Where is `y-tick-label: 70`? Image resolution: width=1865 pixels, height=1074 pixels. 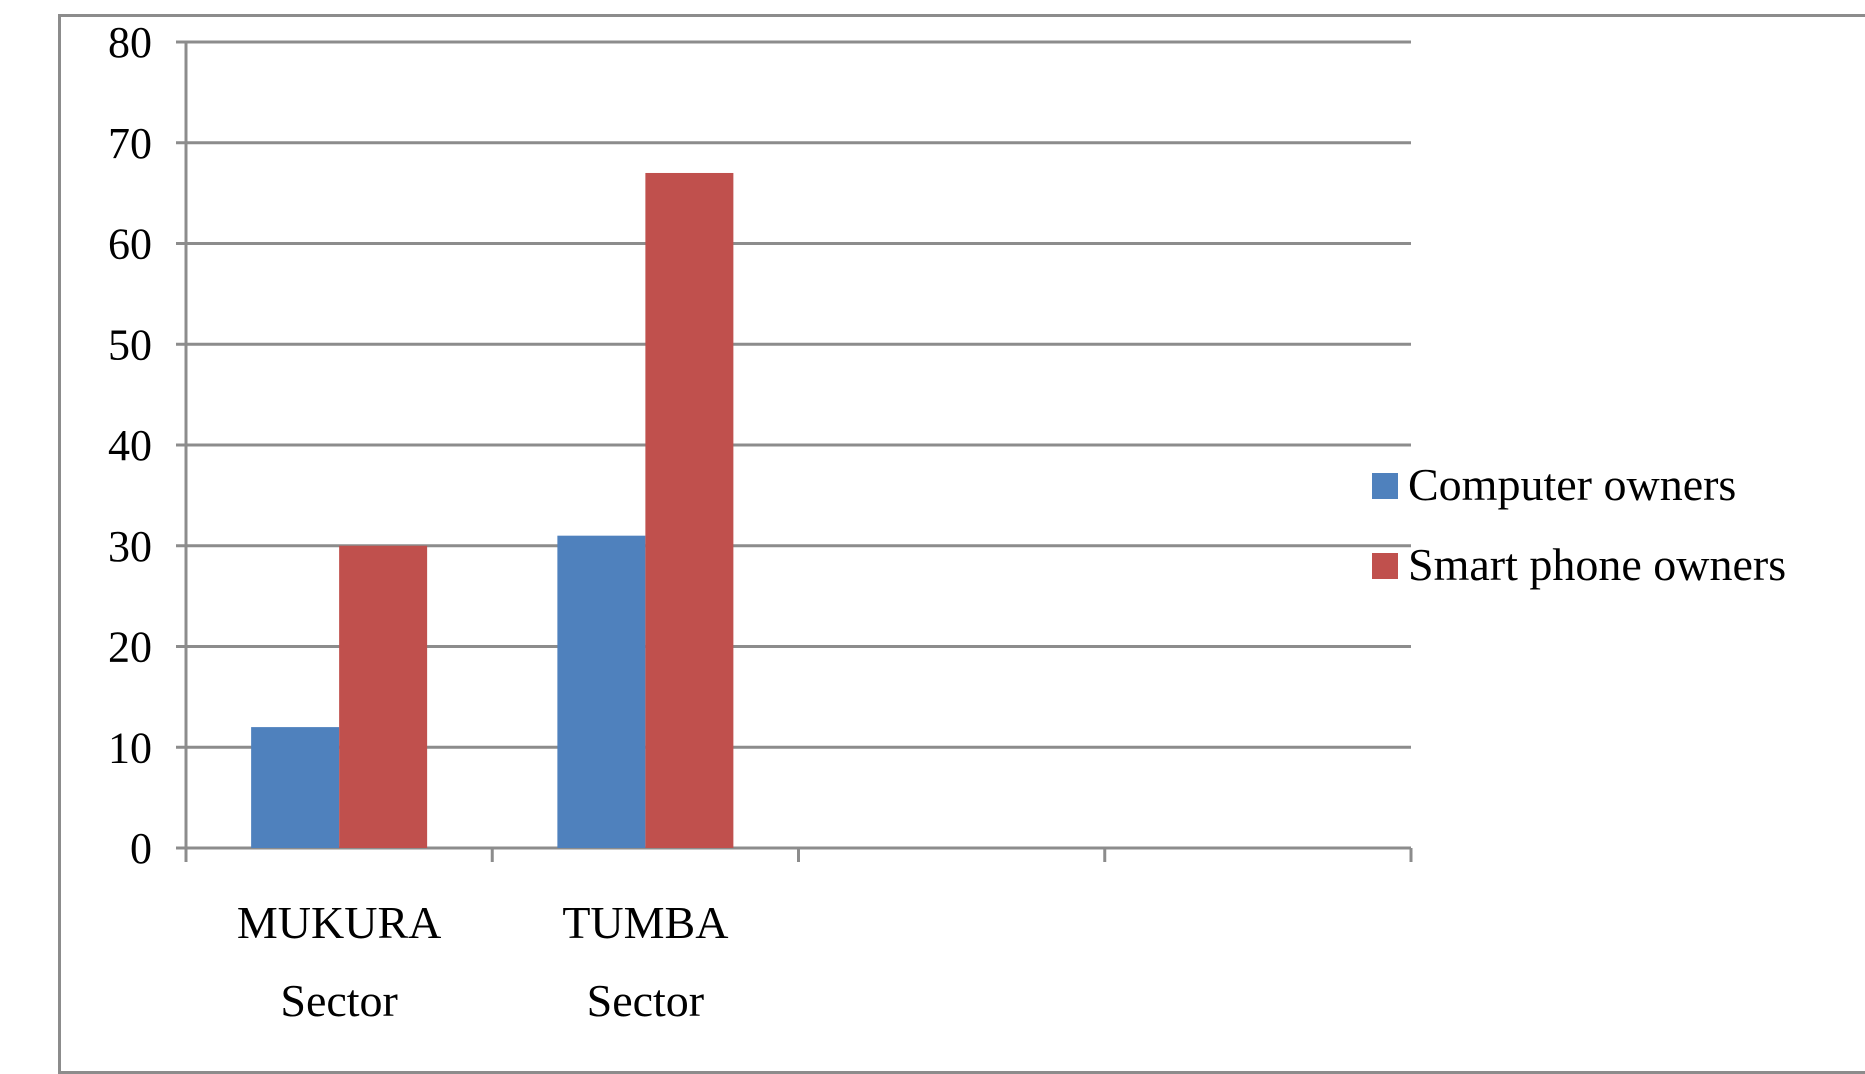 y-tick-label: 70 is located at coordinates (130, 143).